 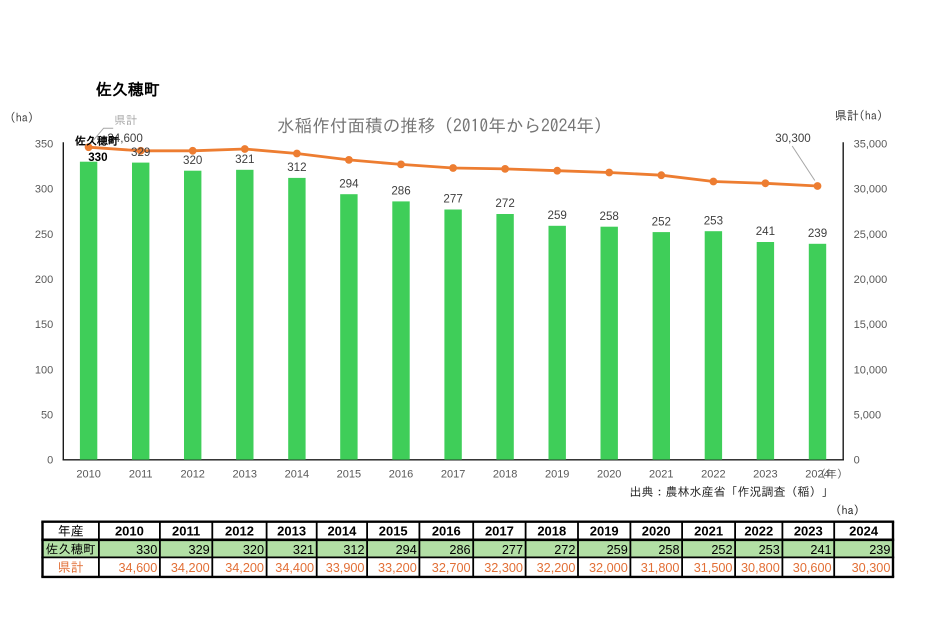 What do you see at coordinates (44, 370) in the screenshot?
I see `svg-text: 100` at bounding box center [44, 370].